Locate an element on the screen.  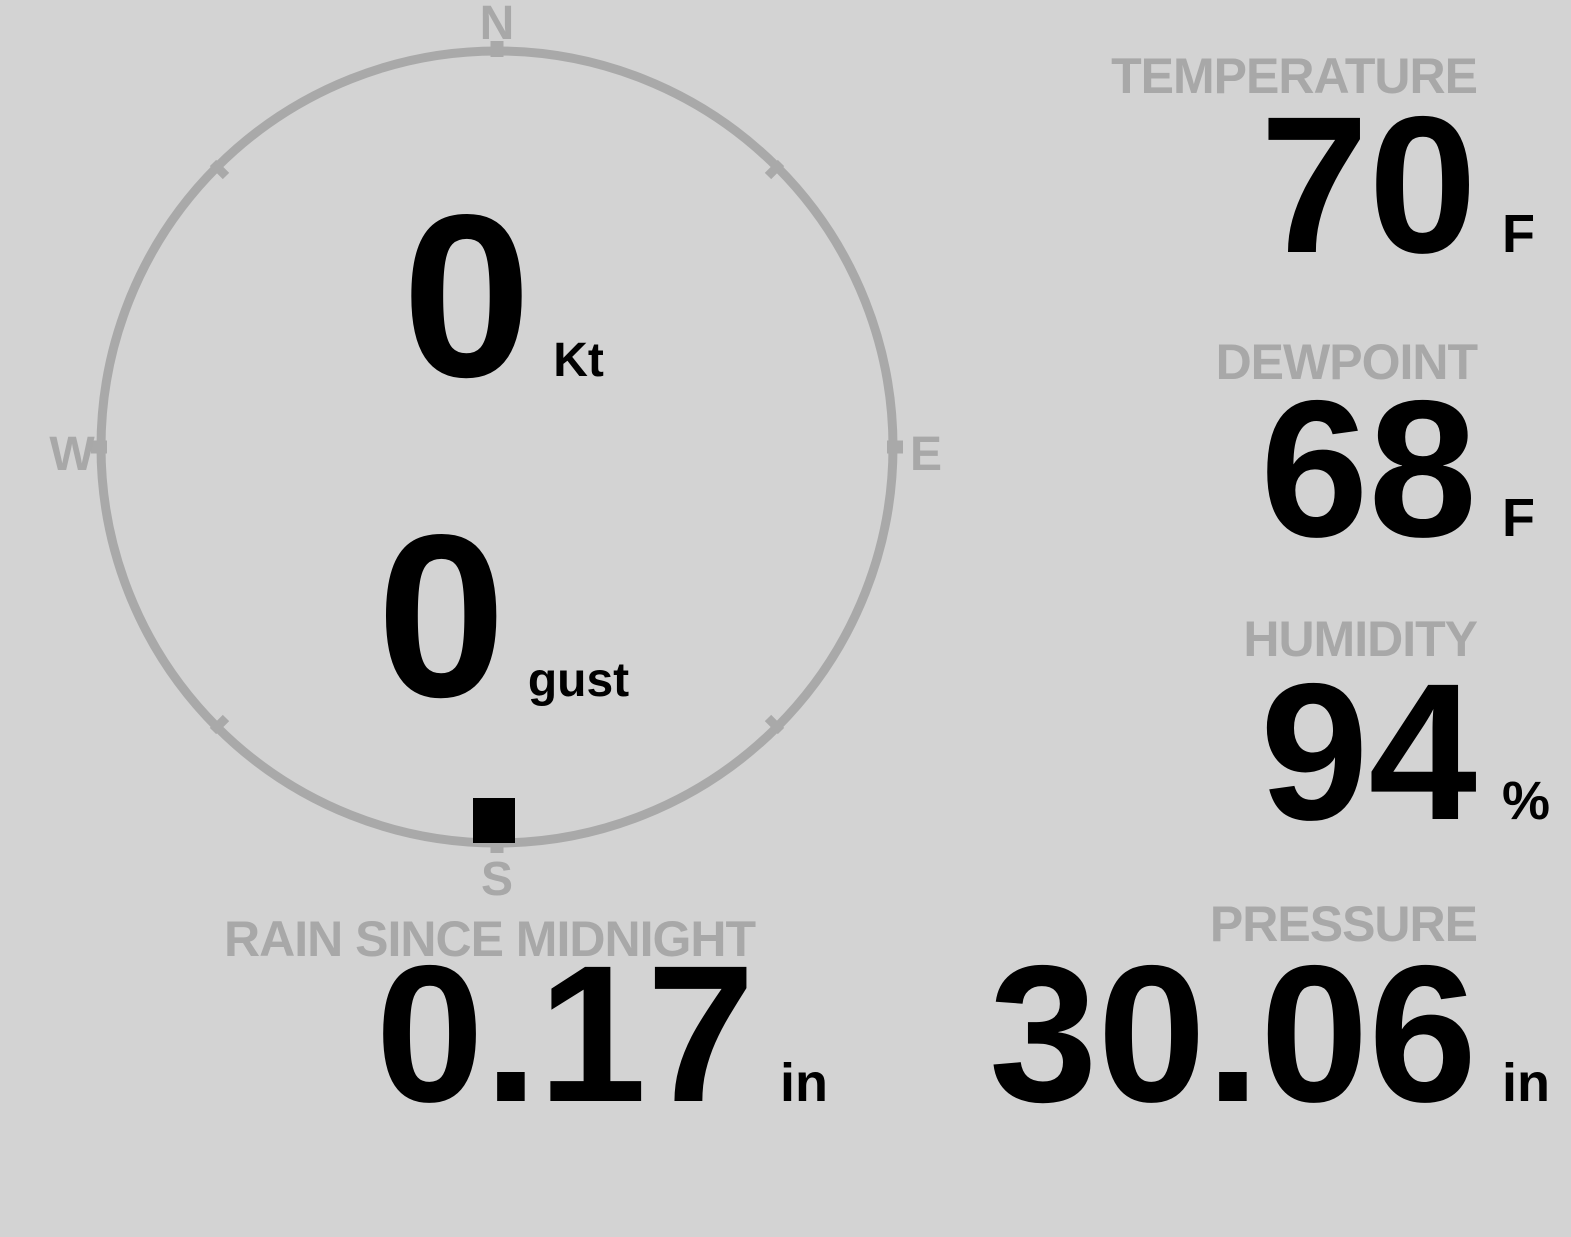
wind-gust-line: 0 gust is located at coordinates (503, 617).